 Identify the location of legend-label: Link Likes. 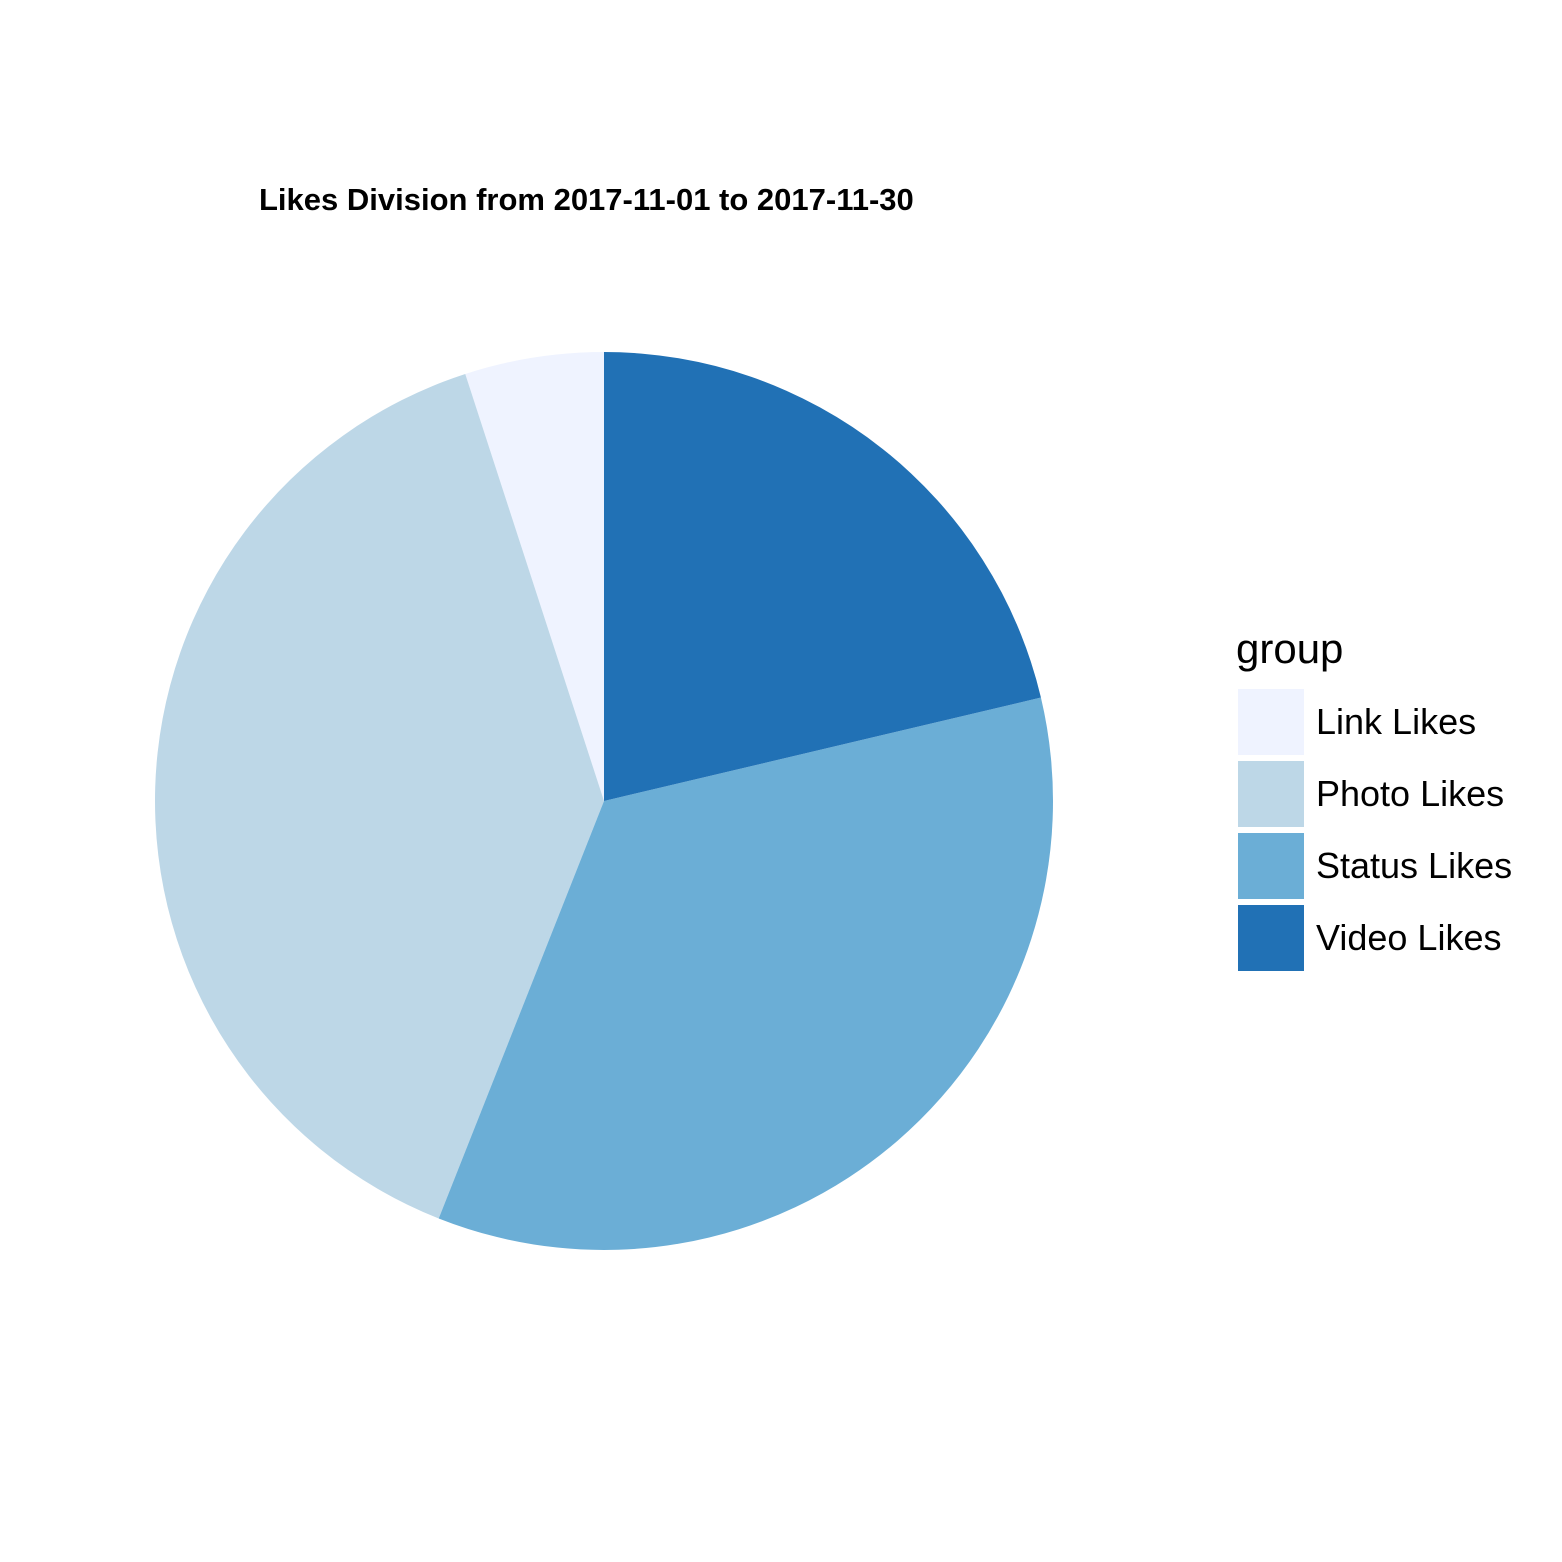
(1396, 721).